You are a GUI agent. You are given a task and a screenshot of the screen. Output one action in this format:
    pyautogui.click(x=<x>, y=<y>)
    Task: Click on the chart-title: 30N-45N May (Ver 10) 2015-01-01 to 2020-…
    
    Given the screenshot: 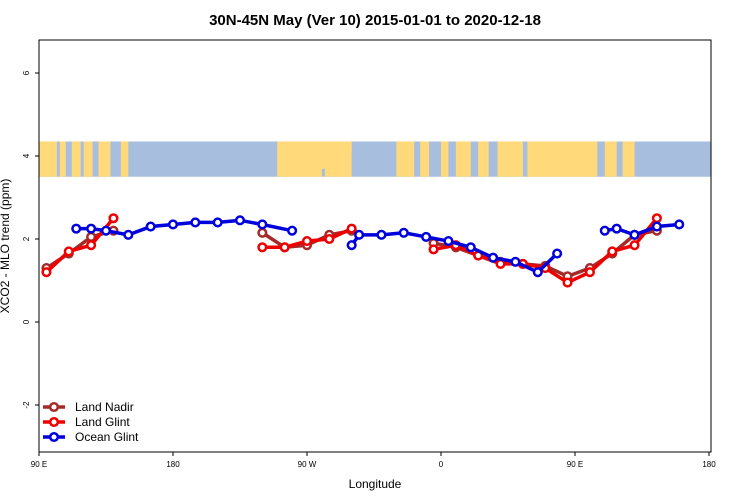 What is the action you would take?
    pyautogui.click(x=375, y=20)
    